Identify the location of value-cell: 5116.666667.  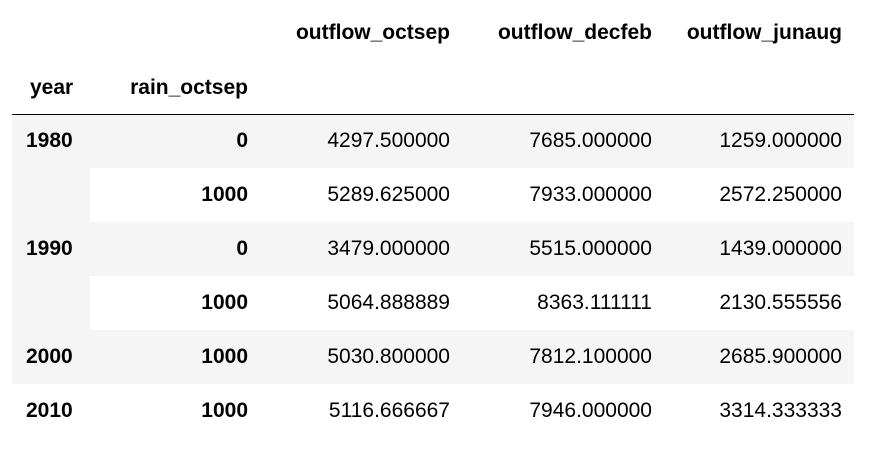
(389, 410).